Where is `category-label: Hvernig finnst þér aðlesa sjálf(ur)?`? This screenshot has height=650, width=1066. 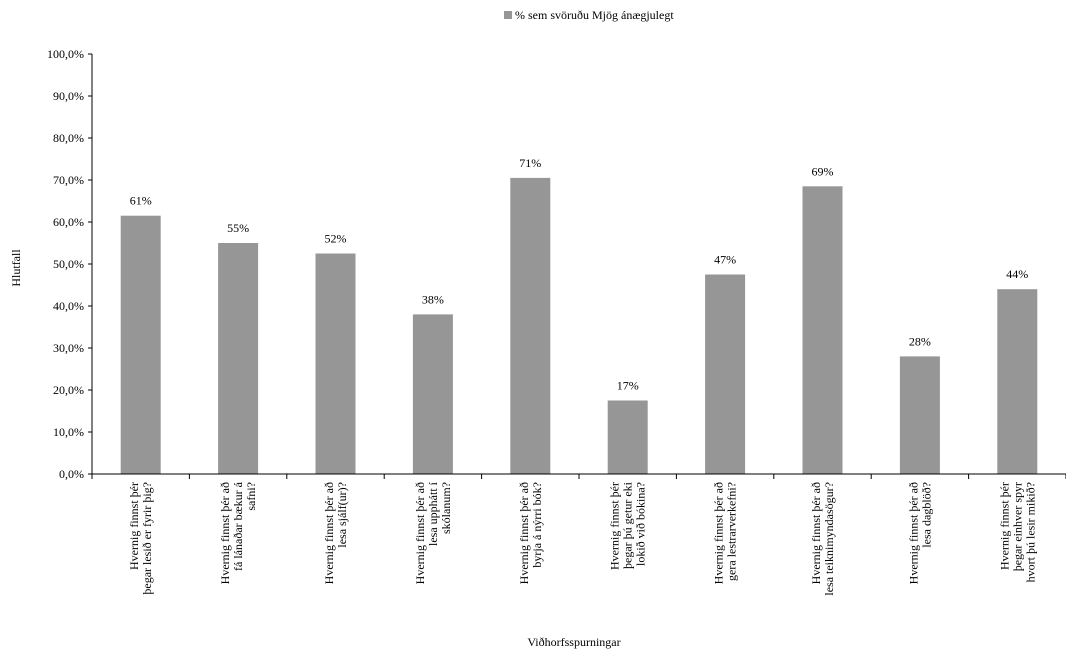 category-label: Hvernig finnst þér aðlesa sjálf(ur)? is located at coordinates (335, 533).